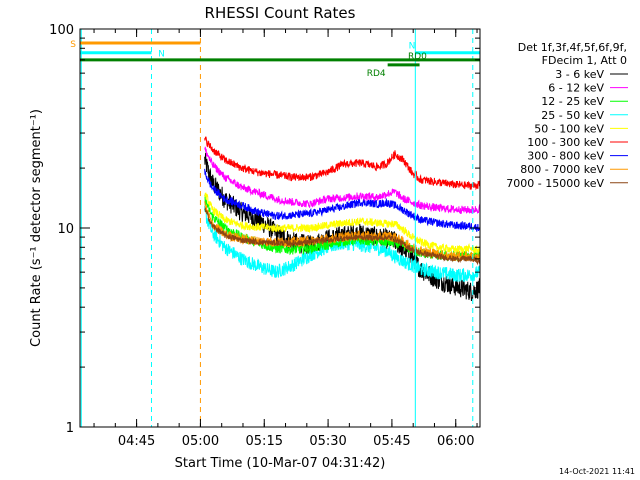 The height and width of the screenshot is (480, 640). I want to click on x-axis-label: Start Time (10-Mar-07 04:31:42), so click(280, 463).